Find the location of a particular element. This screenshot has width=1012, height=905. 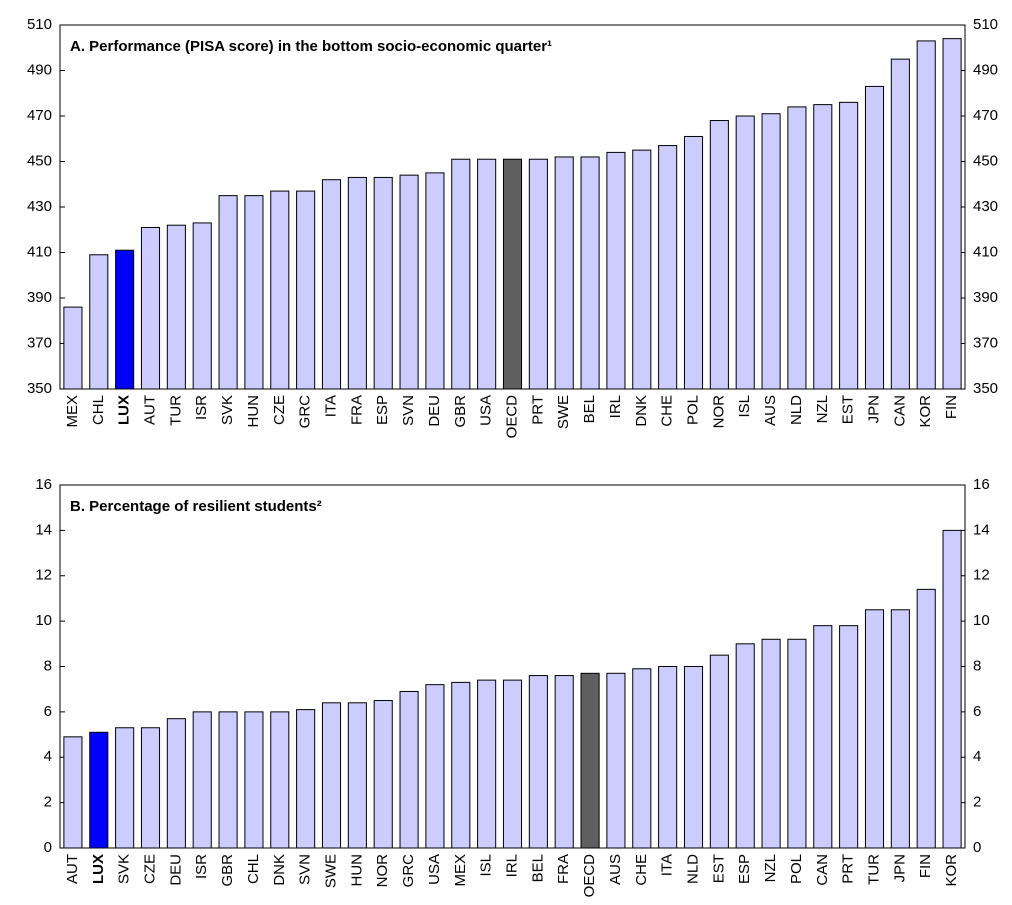

y2-tick-label: 14 is located at coordinates (981, 529).